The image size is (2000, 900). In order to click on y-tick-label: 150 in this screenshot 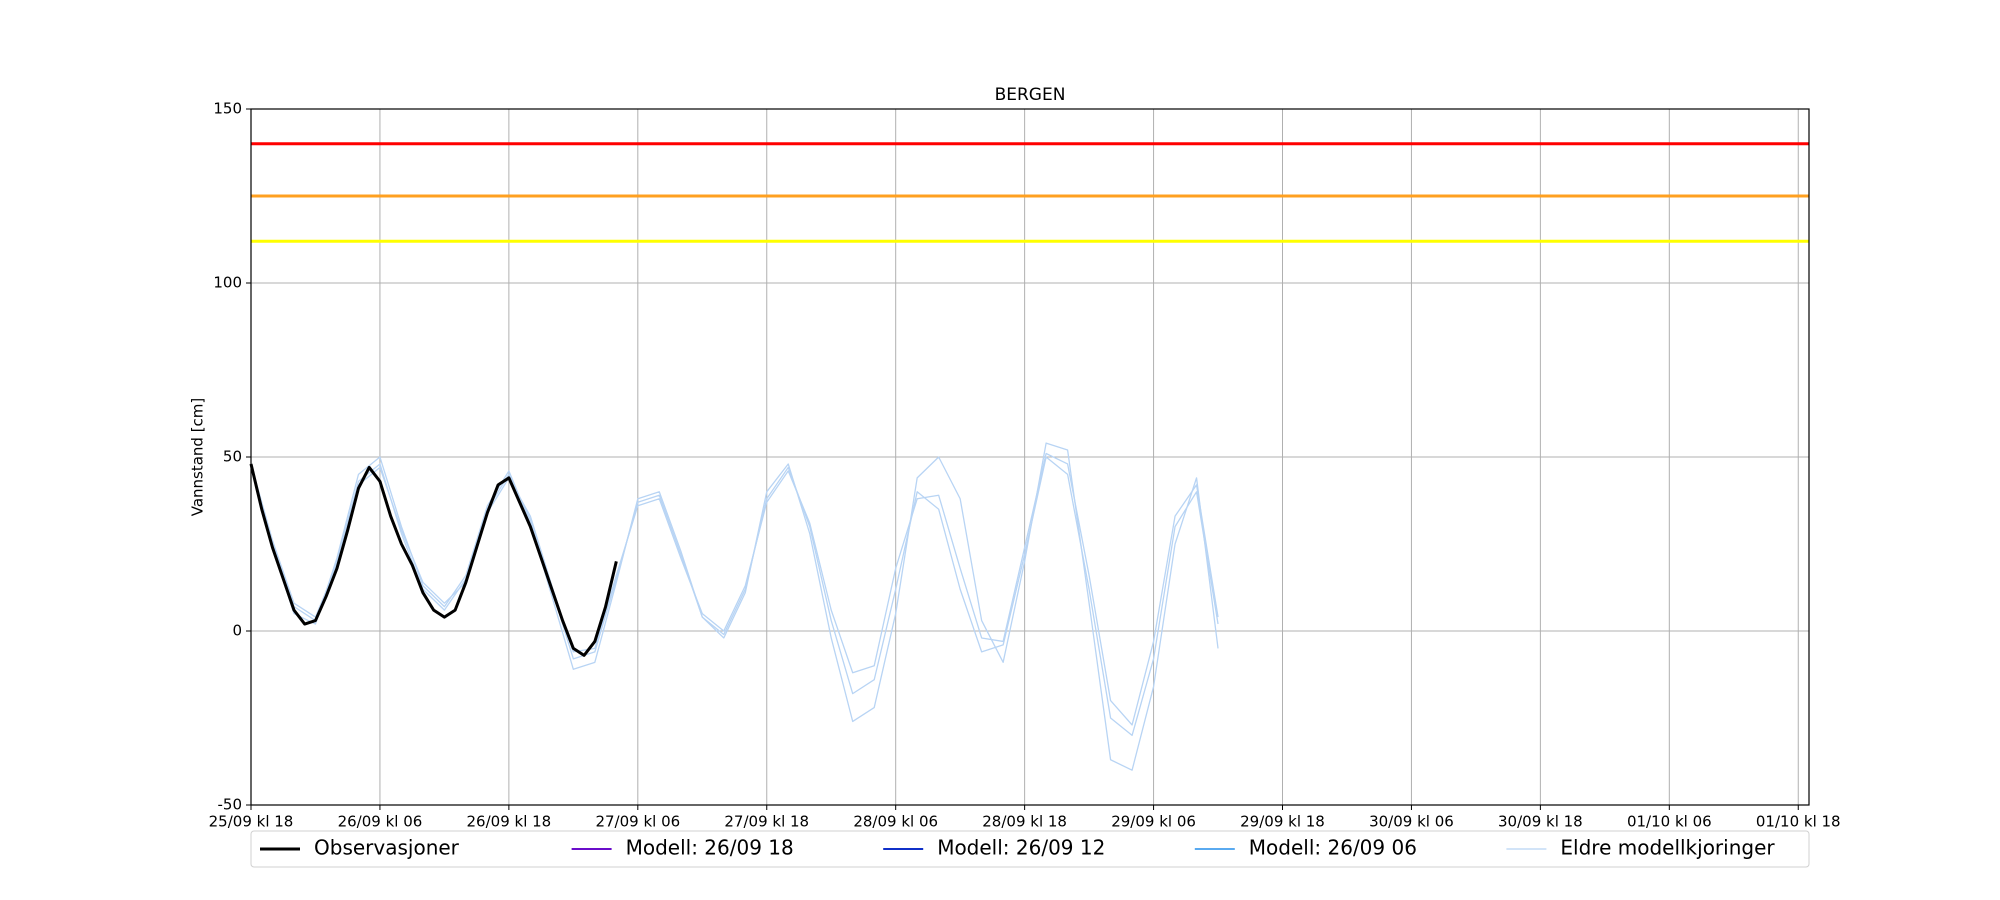, I will do `click(227, 109)`.